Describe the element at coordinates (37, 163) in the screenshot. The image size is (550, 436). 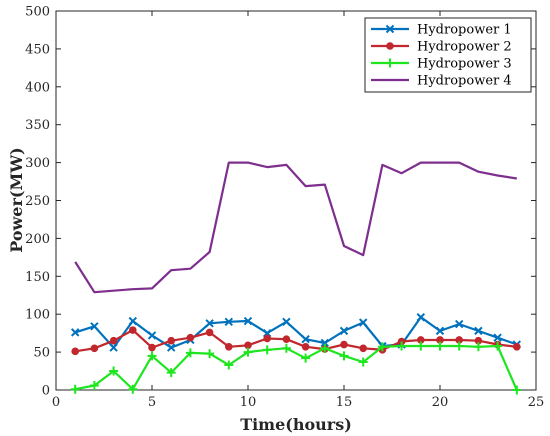
I see `y-tick-label: 300` at that location.